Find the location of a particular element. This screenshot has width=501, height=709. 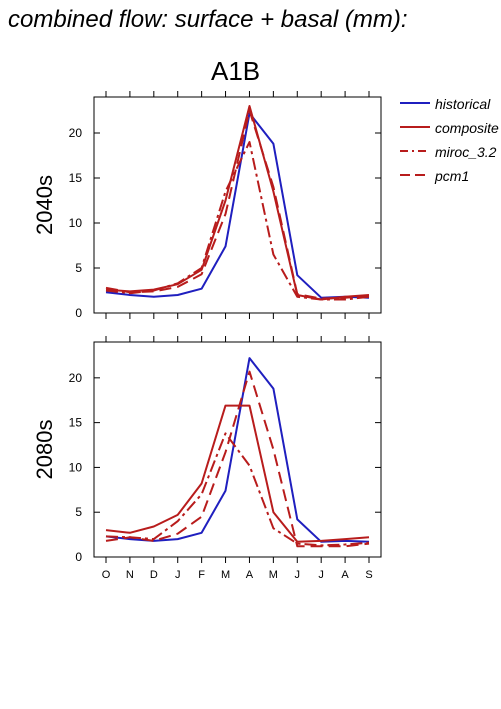

scenario-title: A1B is located at coordinates (236, 71).